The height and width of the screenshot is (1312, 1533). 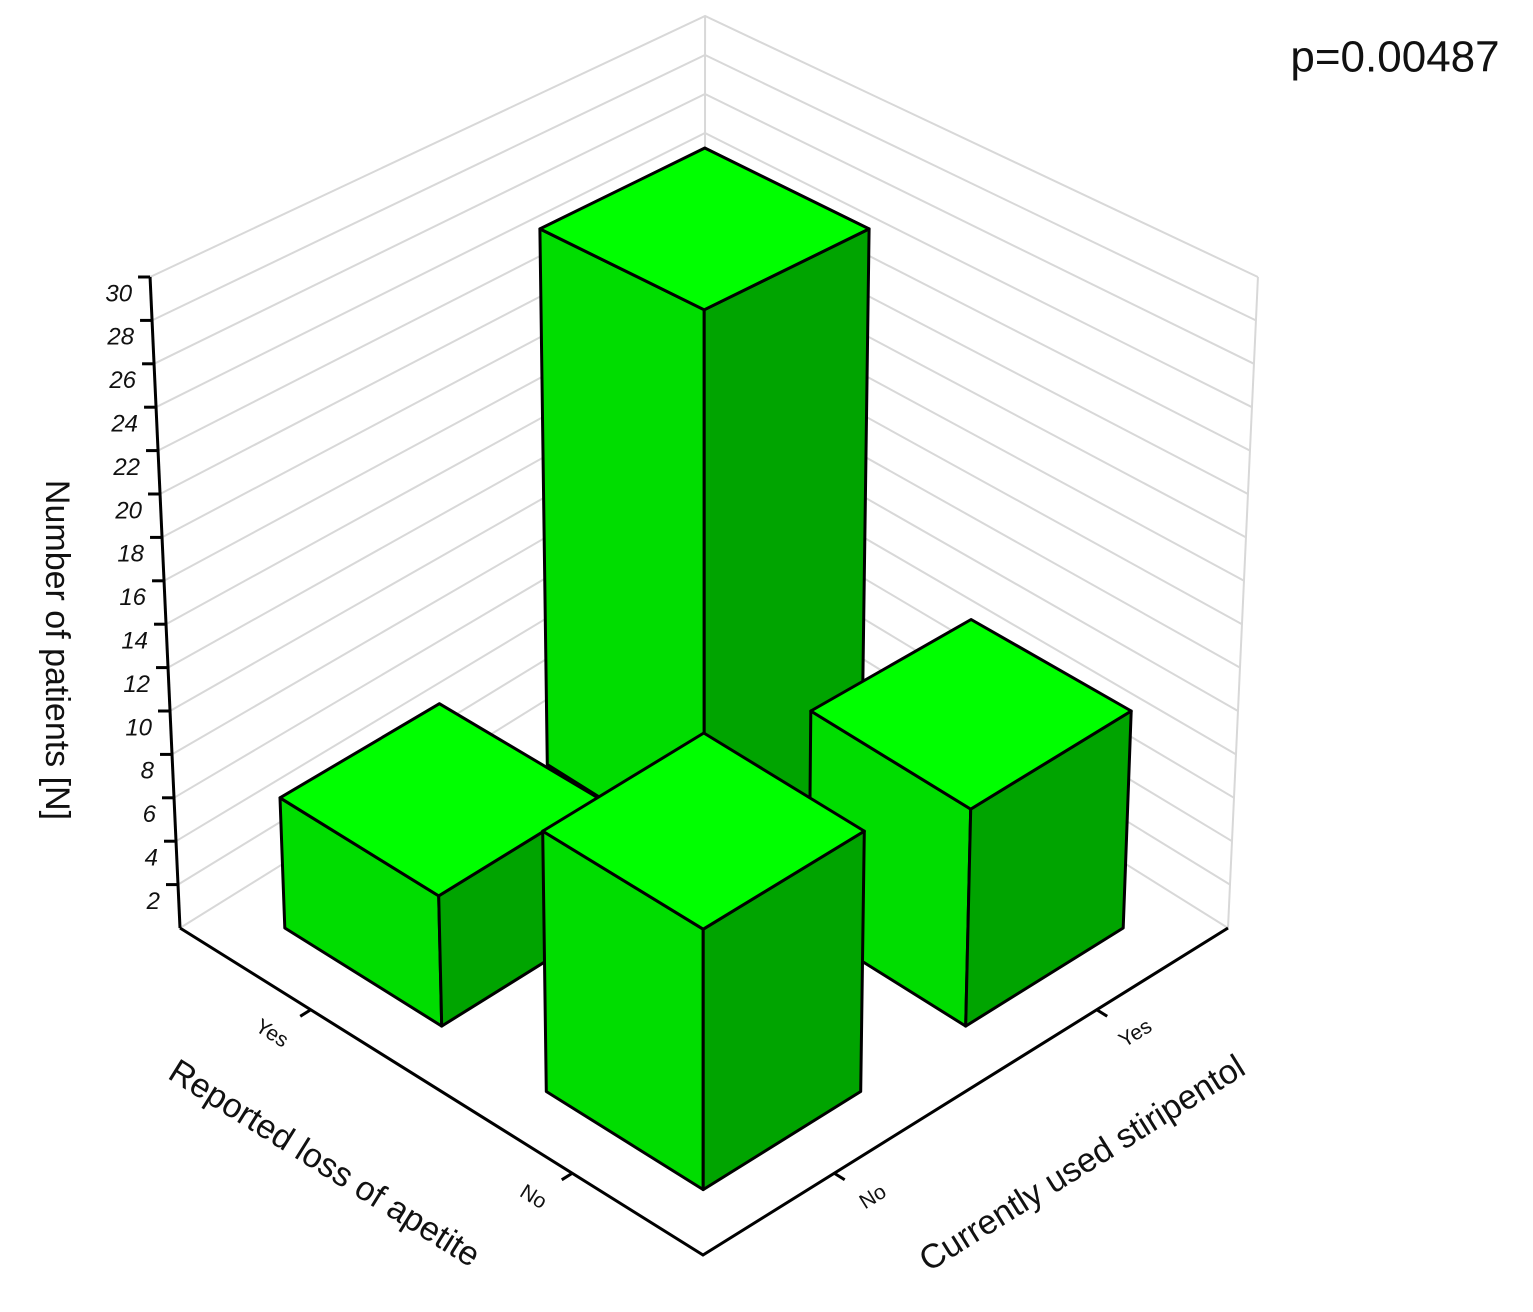 What do you see at coordinates (1394, 57) in the screenshot?
I see `p-value: p=0.00487` at bounding box center [1394, 57].